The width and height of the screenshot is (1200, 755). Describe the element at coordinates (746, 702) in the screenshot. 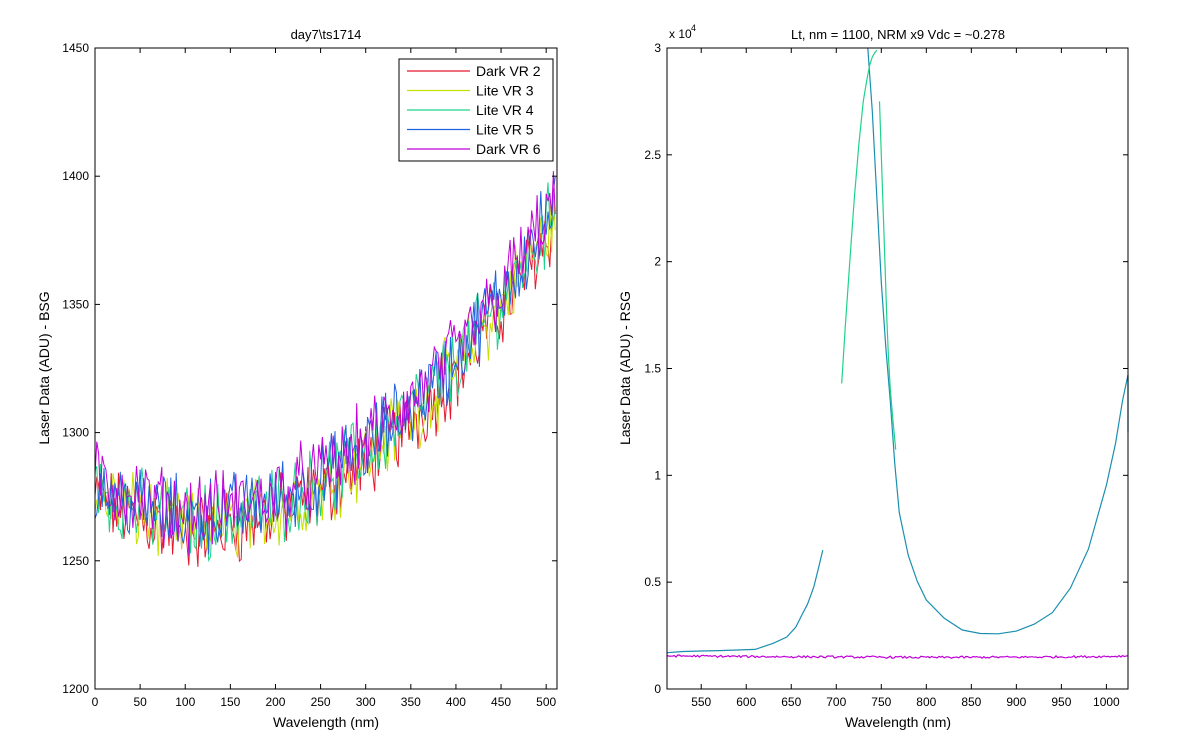

I see `x-tick-label: 600` at that location.